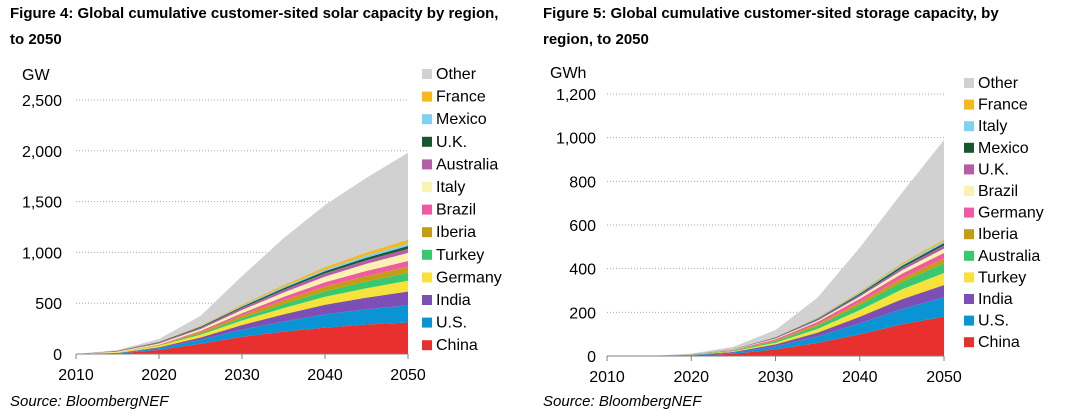 The image size is (1072, 419). I want to click on figure-5-source: Source: BloombergNEF, so click(622, 401).